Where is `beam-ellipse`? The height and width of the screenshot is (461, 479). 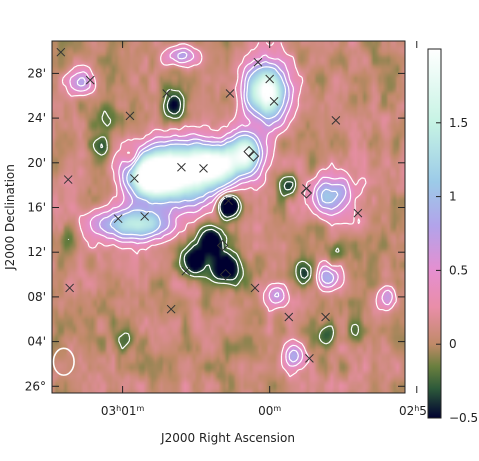 beam-ellipse is located at coordinates (63, 361).